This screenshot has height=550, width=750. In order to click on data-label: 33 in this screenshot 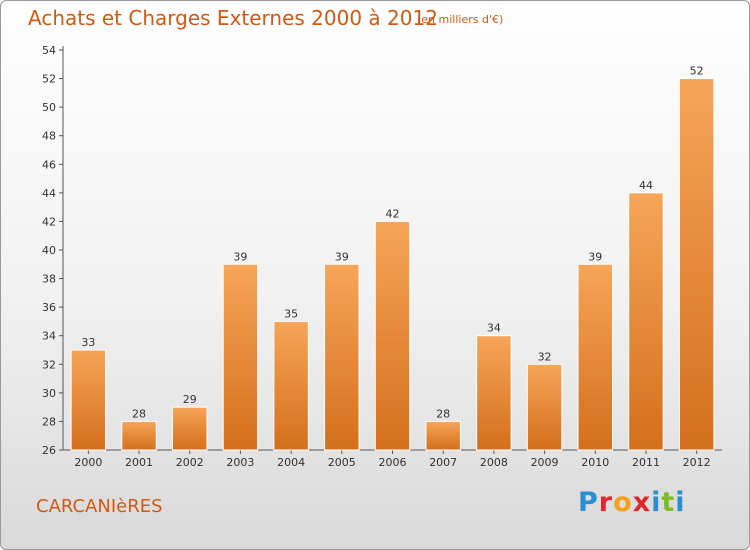, I will do `click(88, 342)`.